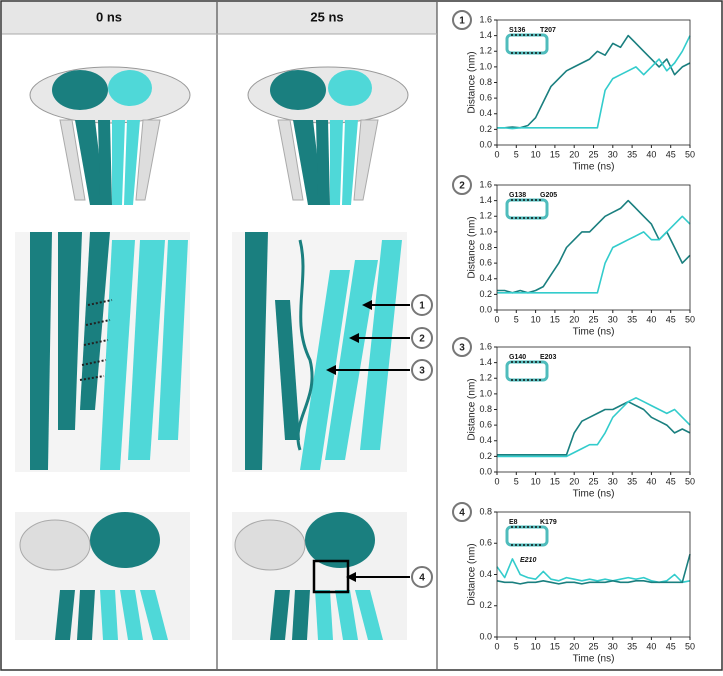  I want to click on residue-label: S136, so click(517, 30).